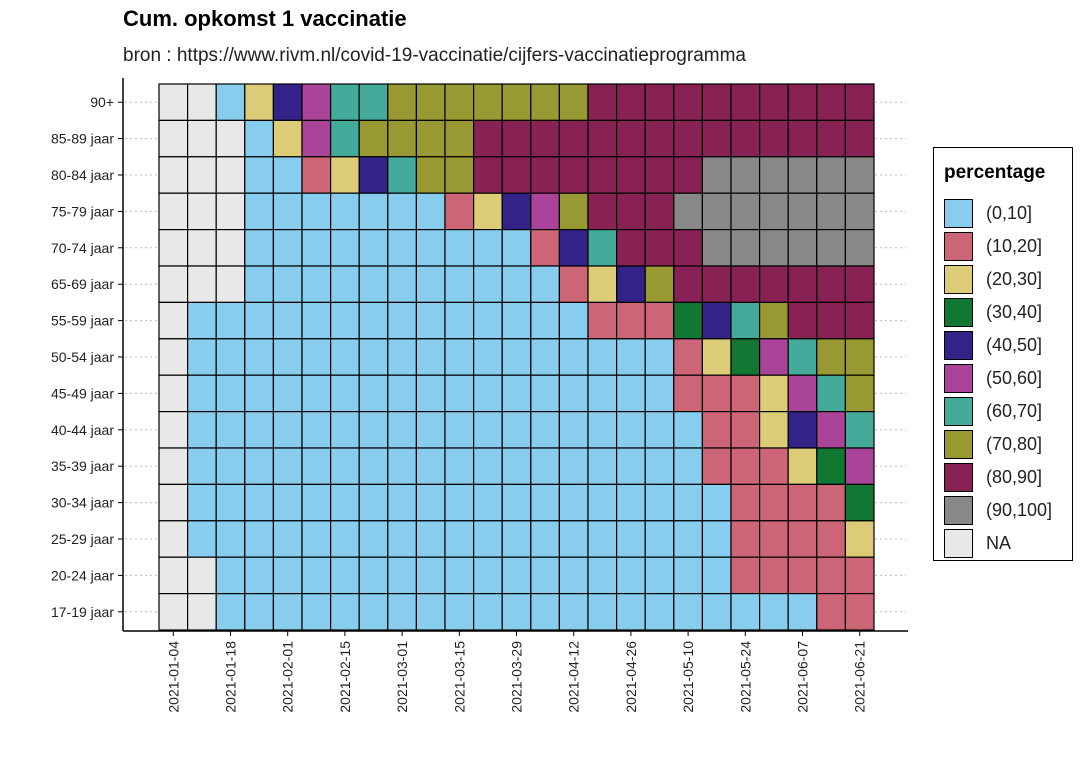 Image resolution: width=1085 pixels, height=767 pixels. I want to click on x-tick-label: 2021-05-24, so click(745, 677).